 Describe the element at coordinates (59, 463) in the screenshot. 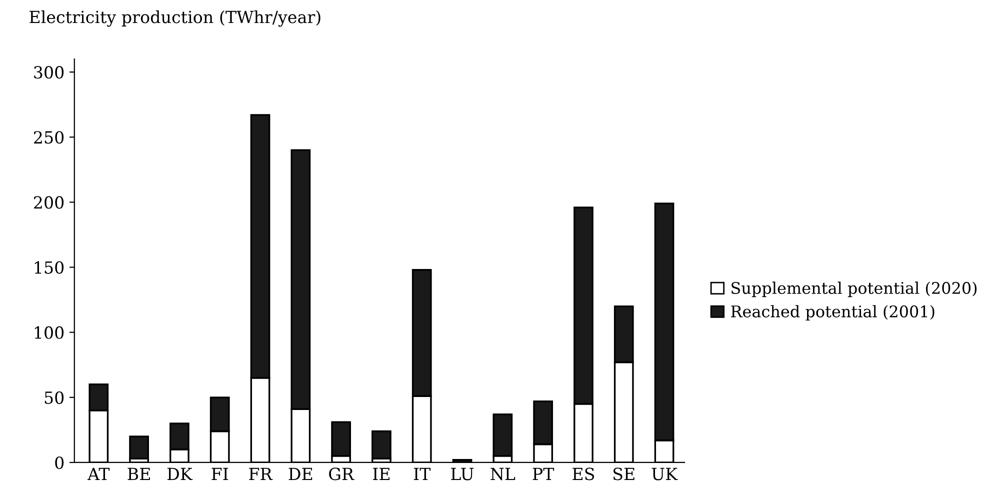

I see `y-tick-label: 0` at that location.